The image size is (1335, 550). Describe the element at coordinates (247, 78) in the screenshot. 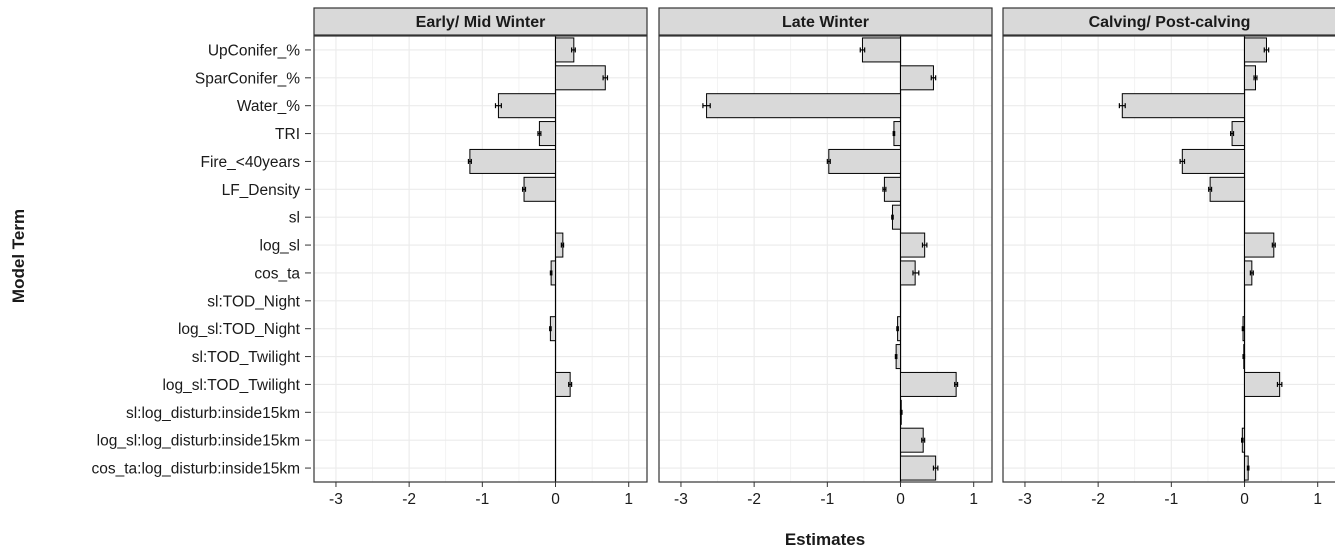

I see `term-label: SparConifer_%` at that location.